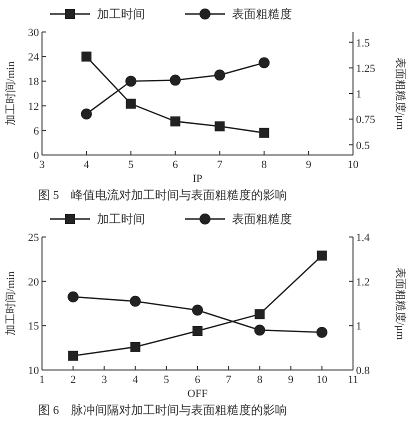 This screenshot has width=415, height=425. What do you see at coordinates (34, 33) in the screenshot?
I see `y-tick-label: 30` at bounding box center [34, 33].